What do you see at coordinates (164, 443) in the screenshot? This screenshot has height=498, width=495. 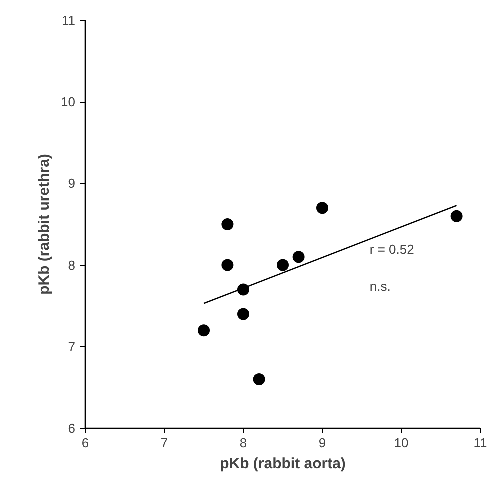 I see `x-tick-label: 7` at bounding box center [164, 443].